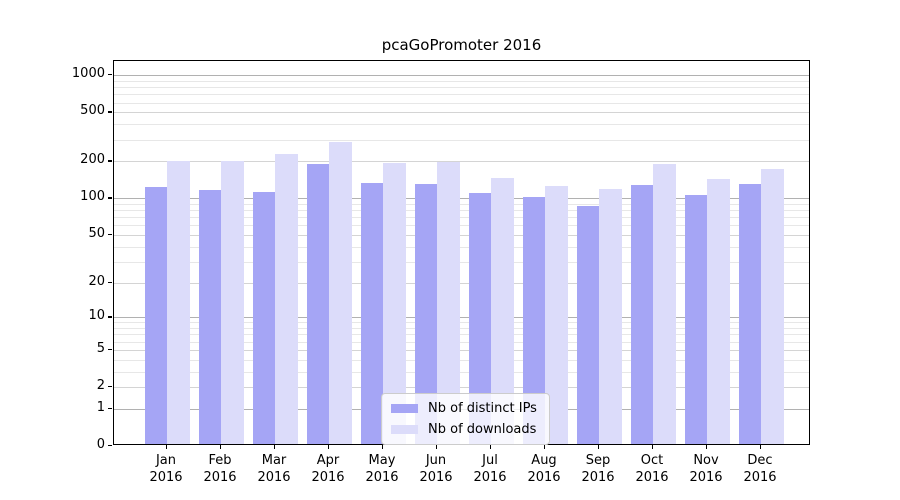 The image size is (900, 500). What do you see at coordinates (166, 469) in the screenshot?
I see `x-tick-label: Jan 2016` at bounding box center [166, 469].